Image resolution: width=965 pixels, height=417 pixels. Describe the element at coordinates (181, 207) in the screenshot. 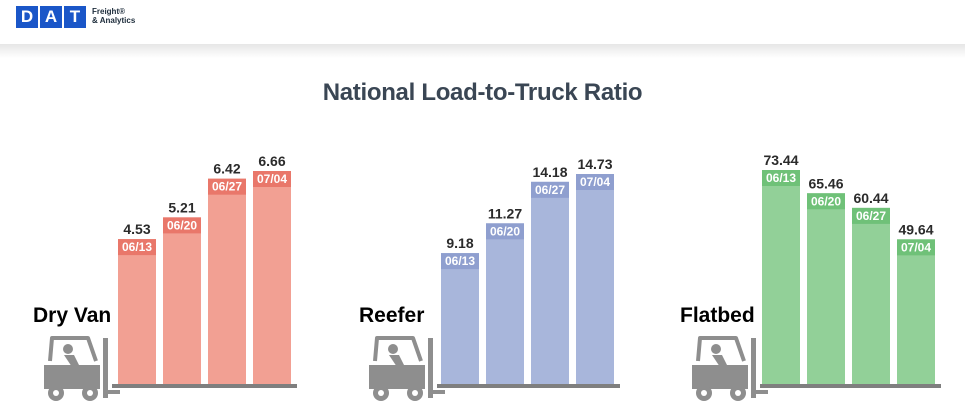

I see `bar-value-label: 5.21` at that location.